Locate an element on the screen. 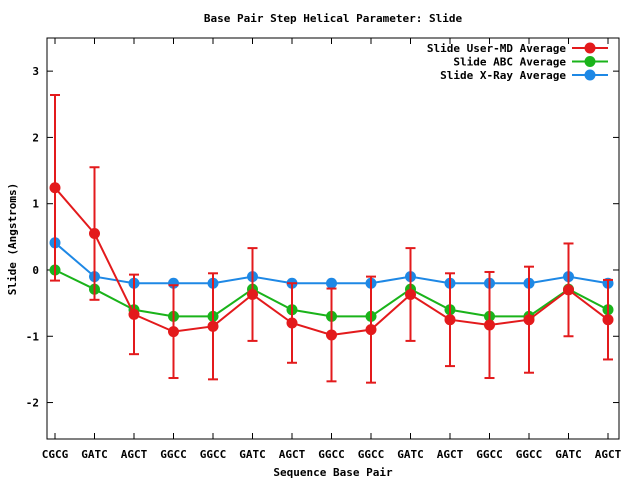  x-axis-label: Sequence Base Pair is located at coordinates (333, 472).